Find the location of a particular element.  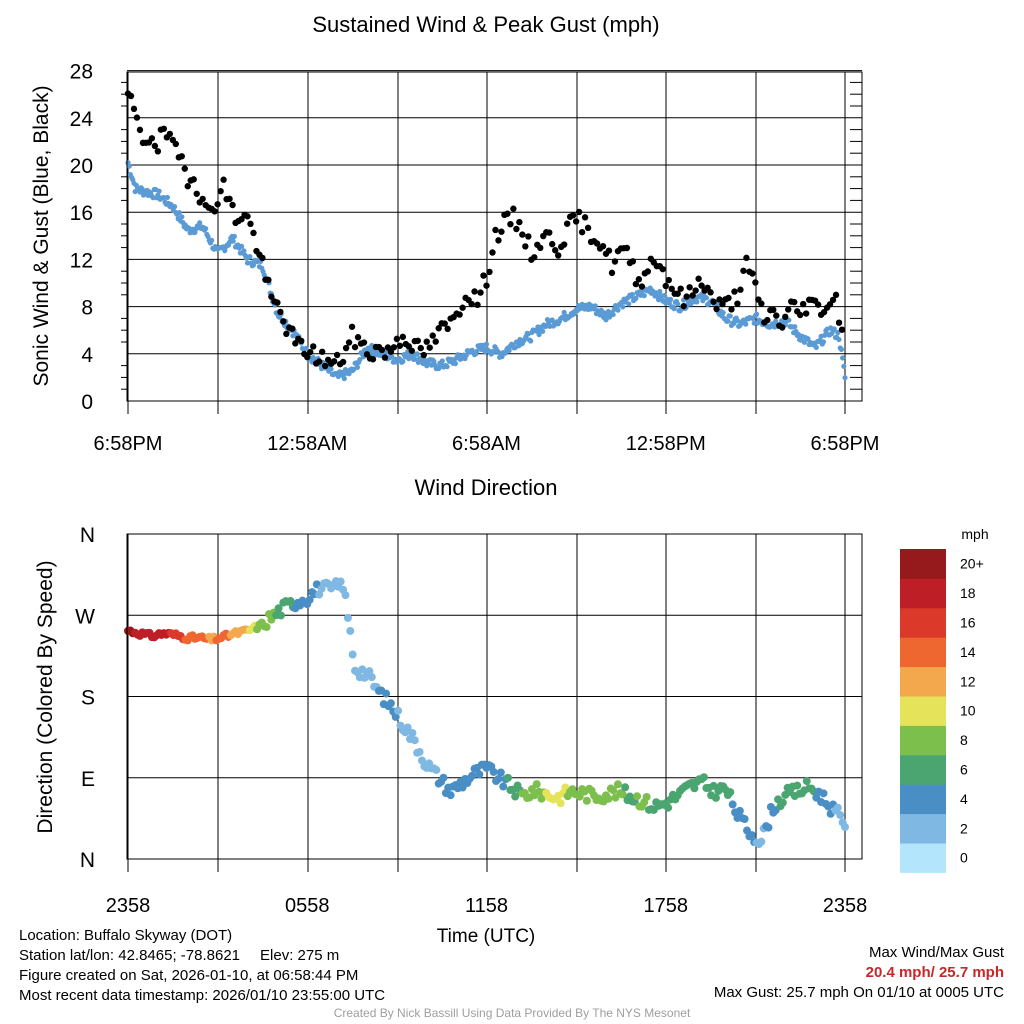

colorbar-label: 10 is located at coordinates (968, 711).